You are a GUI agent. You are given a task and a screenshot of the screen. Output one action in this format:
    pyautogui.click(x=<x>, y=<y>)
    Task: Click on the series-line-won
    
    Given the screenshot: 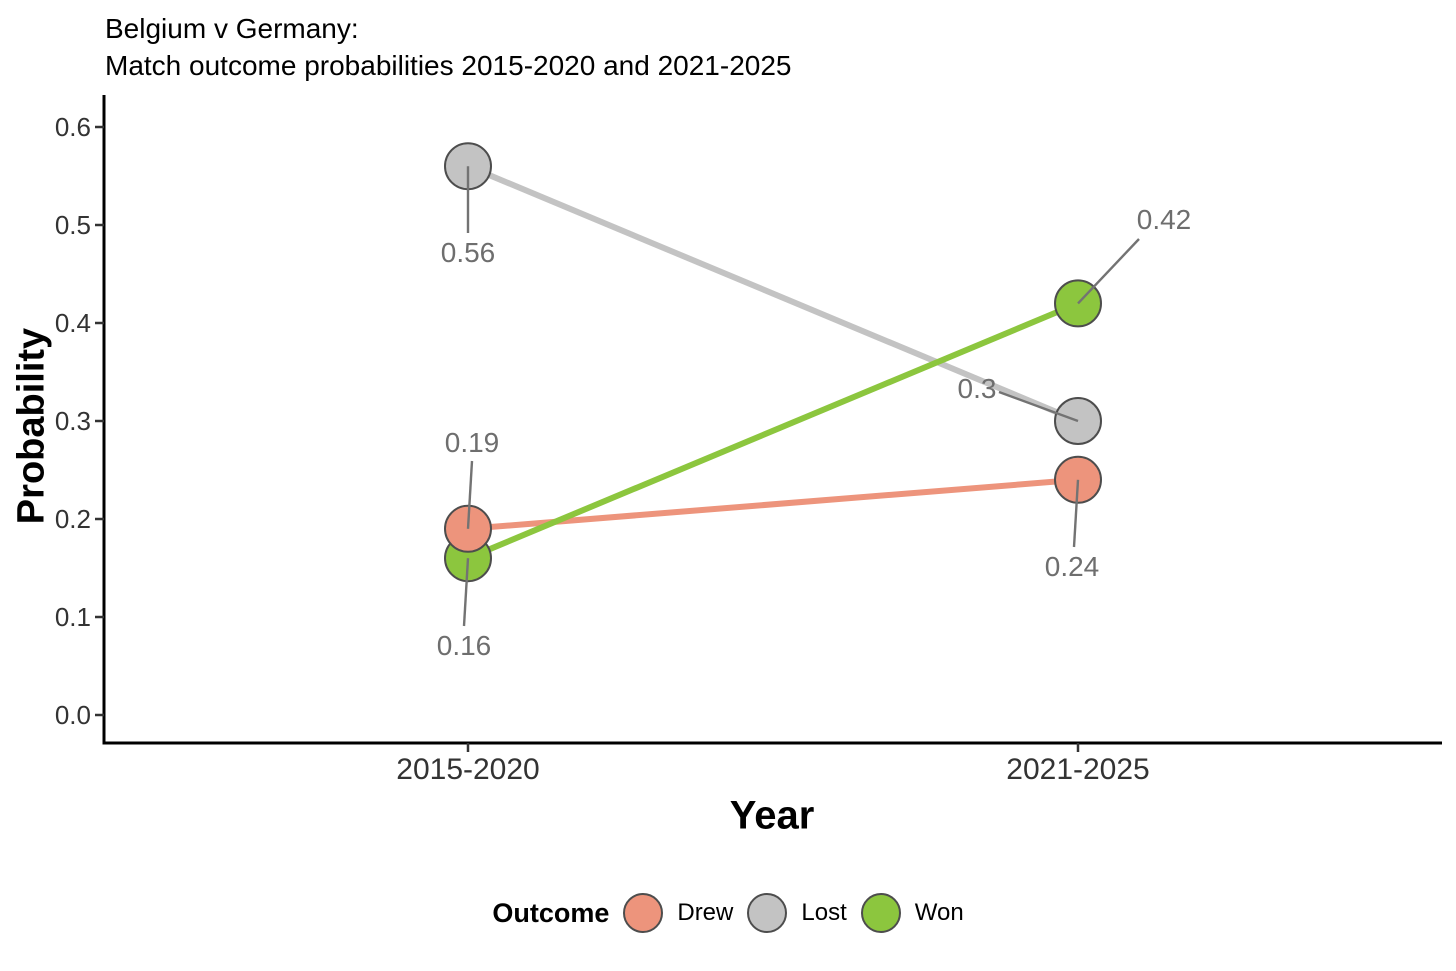 What is the action you would take?
    pyautogui.click(x=773, y=430)
    